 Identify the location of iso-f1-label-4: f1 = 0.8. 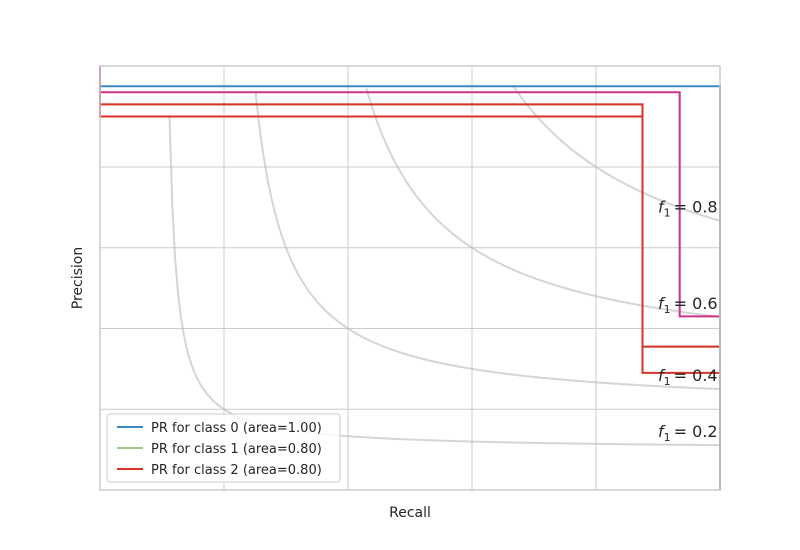
(688, 209).